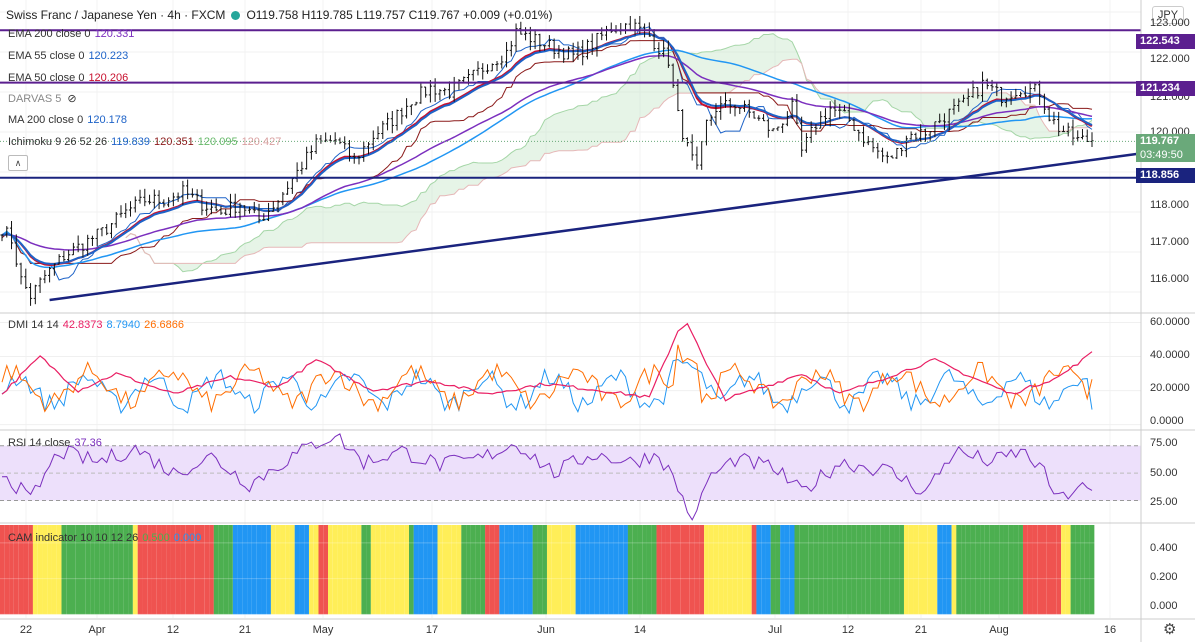  What do you see at coordinates (1170, 629) in the screenshot?
I see `gear-icon: ⚙` at bounding box center [1170, 629].